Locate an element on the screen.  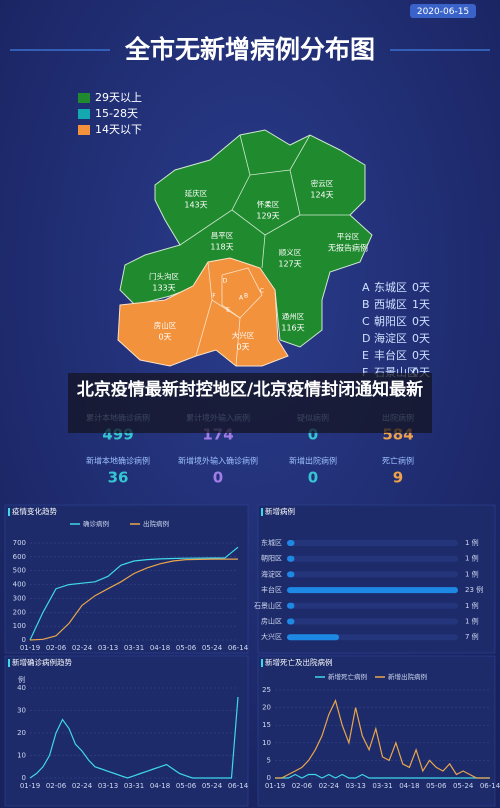
district-days: 129天 is located at coordinates (267, 216).